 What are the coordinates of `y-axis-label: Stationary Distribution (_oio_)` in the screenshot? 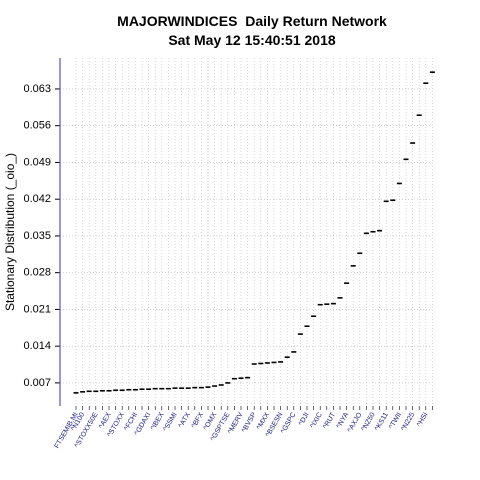 It's located at (10, 232).